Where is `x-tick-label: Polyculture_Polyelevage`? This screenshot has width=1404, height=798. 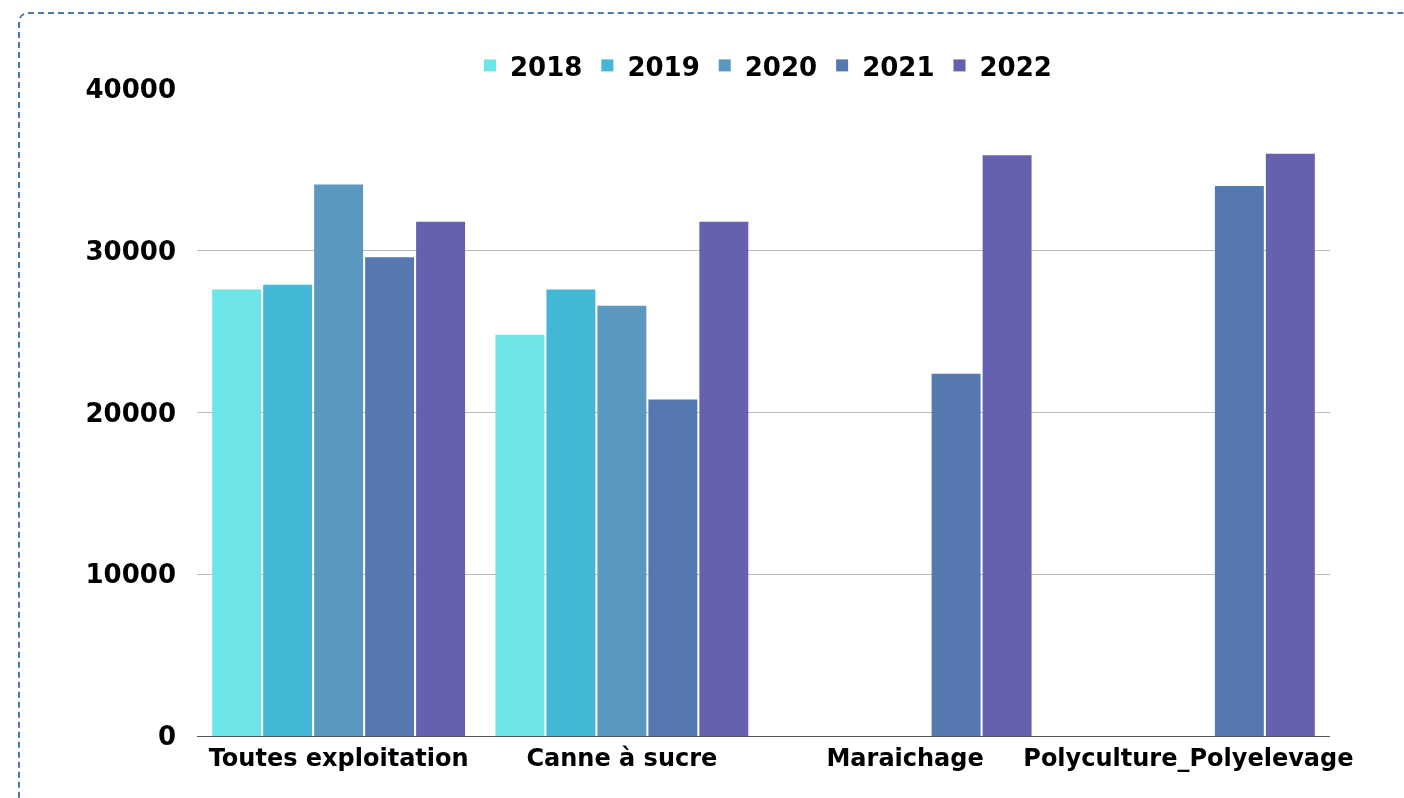
x-tick-label: Polyculture_Polyelevage is located at coordinates (1188, 757).